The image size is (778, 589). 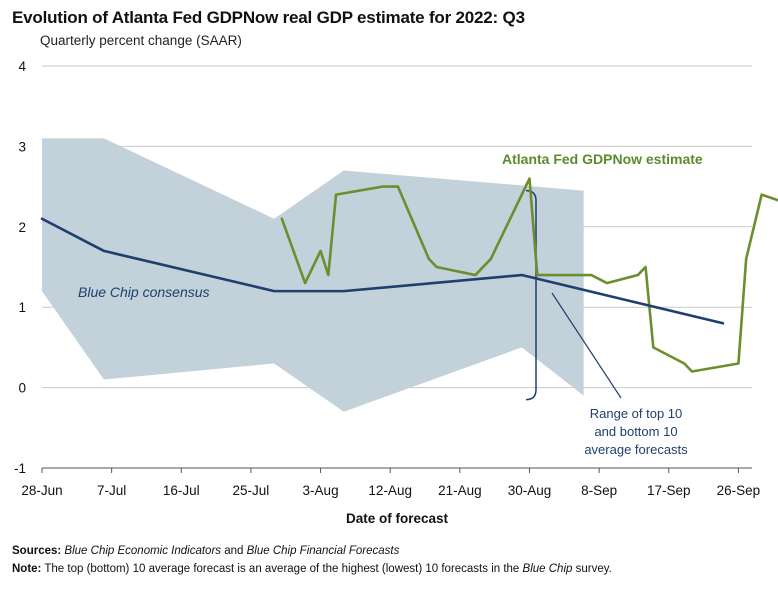 I want to click on sources-label: Sources:, so click(x=37, y=551).